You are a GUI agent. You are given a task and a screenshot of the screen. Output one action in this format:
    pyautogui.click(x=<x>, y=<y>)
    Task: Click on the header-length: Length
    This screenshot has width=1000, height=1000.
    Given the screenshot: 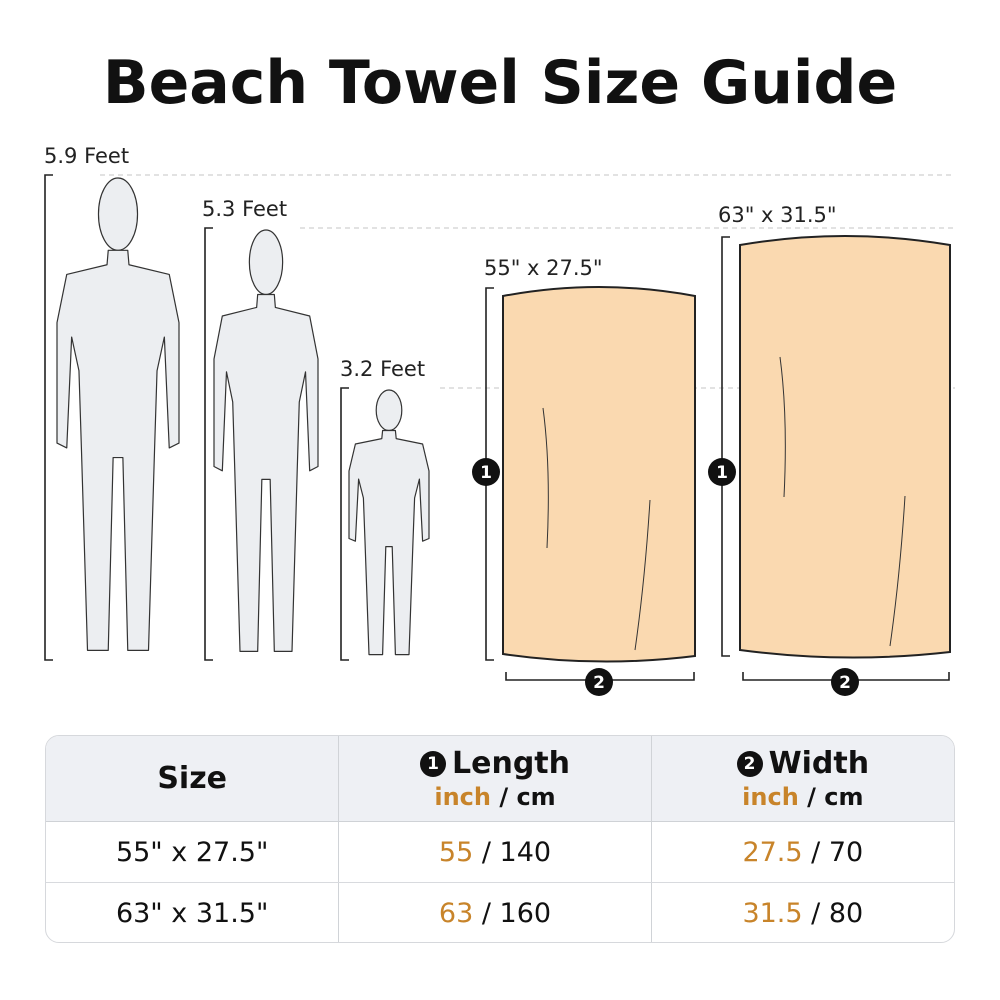 What is the action you would take?
    pyautogui.click(x=511, y=763)
    